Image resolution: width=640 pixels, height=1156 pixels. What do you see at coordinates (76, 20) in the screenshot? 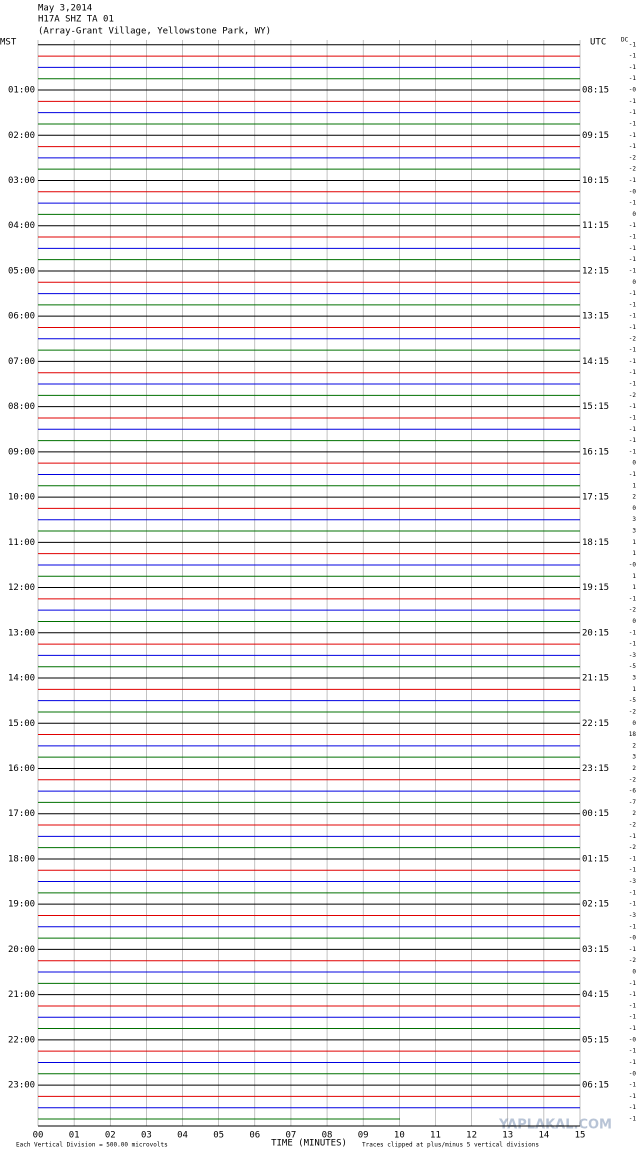
I see `header-line: H17A SHZ TA 01` at bounding box center [76, 20].